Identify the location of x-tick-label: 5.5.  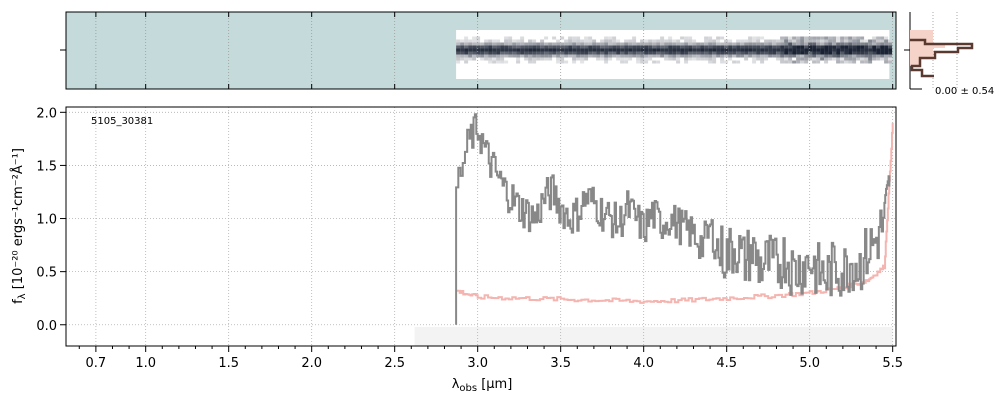
(892, 363).